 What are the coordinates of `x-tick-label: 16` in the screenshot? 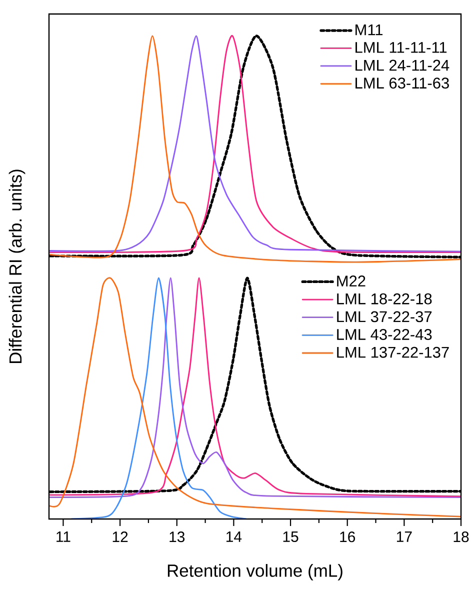 It's located at (348, 537).